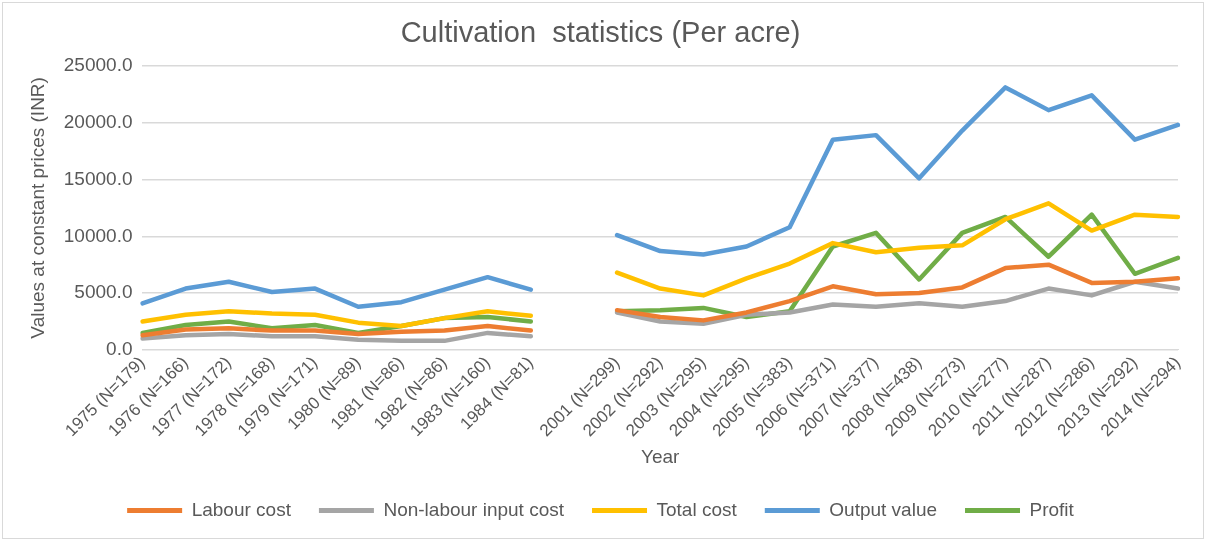 Image resolution: width=1208 pixels, height=543 pixels. I want to click on x-axis-title: Year, so click(661, 456).